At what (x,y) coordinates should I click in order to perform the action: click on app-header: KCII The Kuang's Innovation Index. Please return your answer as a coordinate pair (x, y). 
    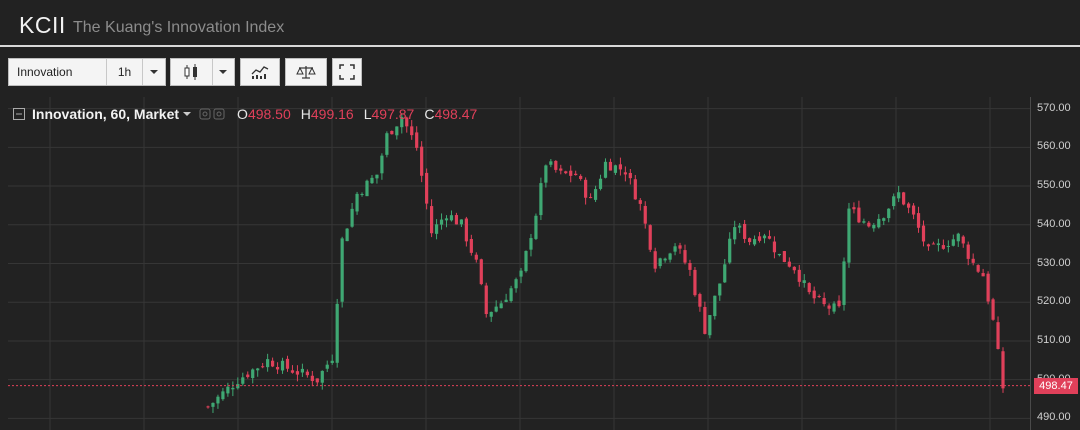
    Looking at the image, I should click on (540, 23).